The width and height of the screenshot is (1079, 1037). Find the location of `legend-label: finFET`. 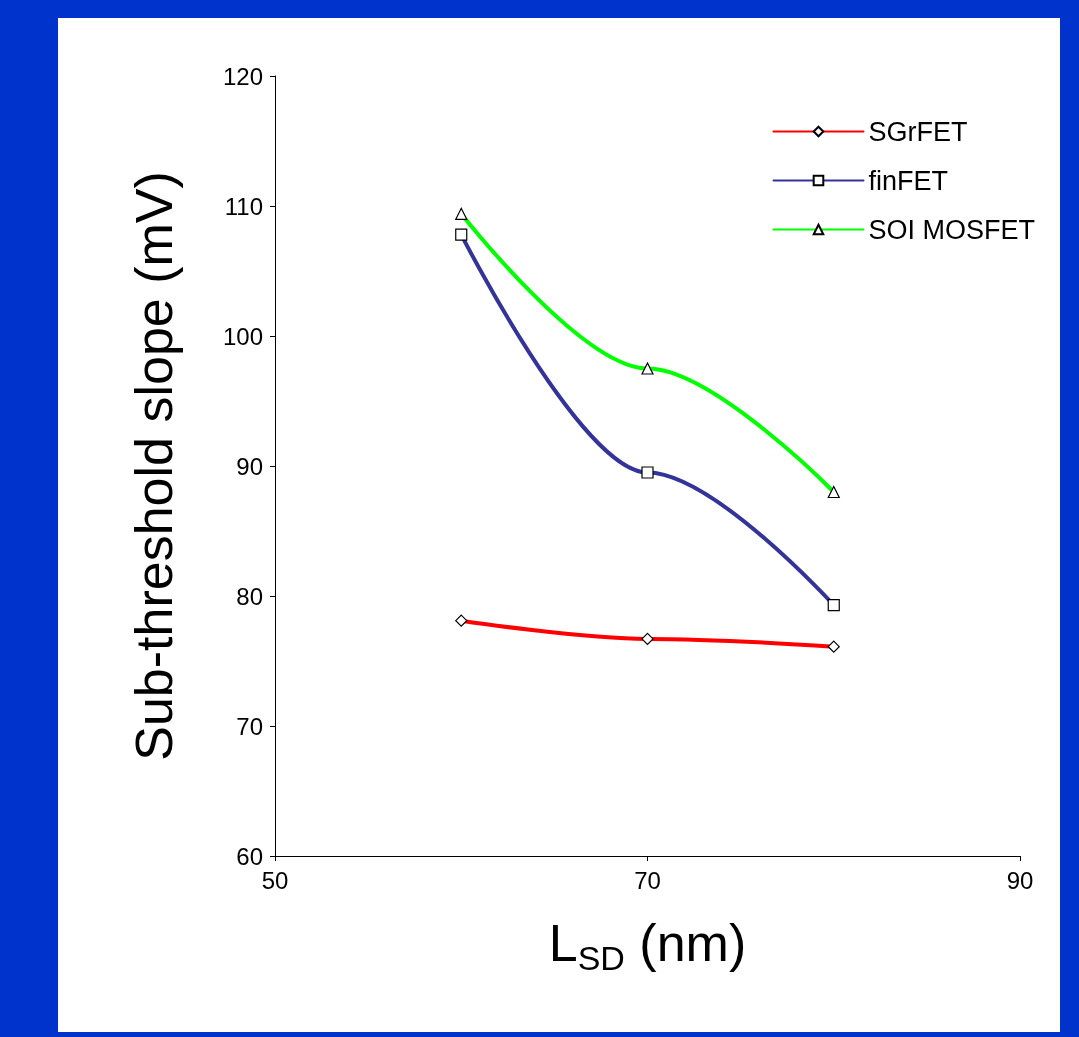

legend-label: finFET is located at coordinates (908, 180).